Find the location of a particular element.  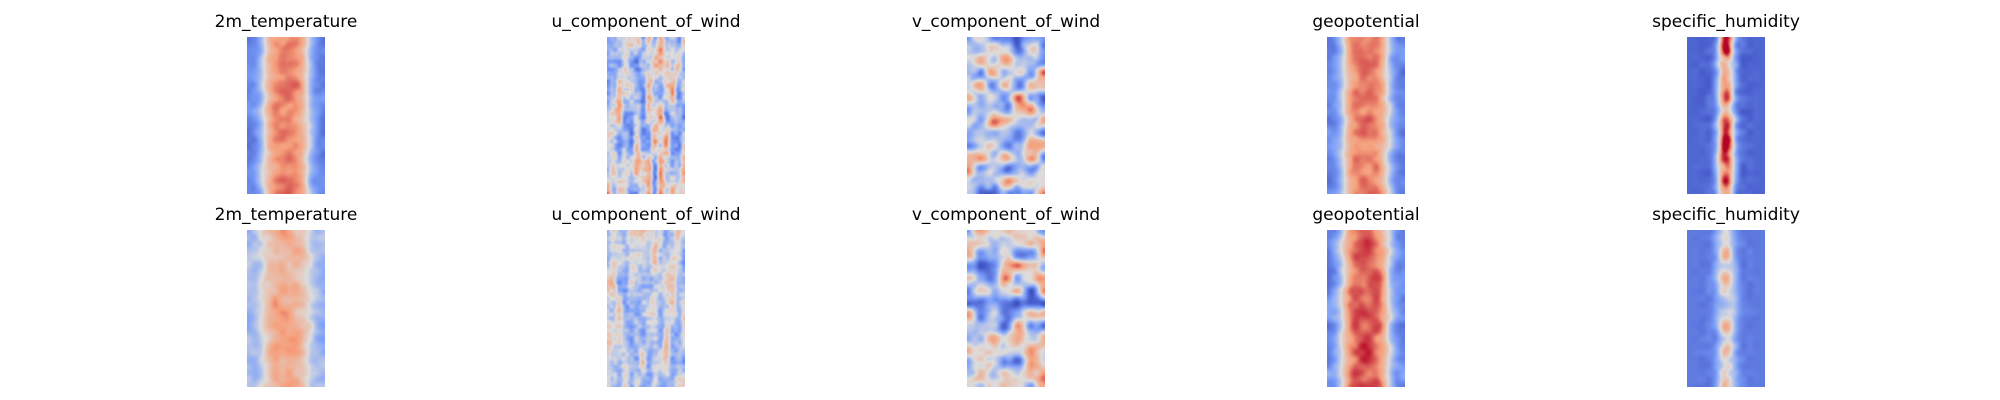

panel-title-9: geopotential is located at coordinates (1366, 215).